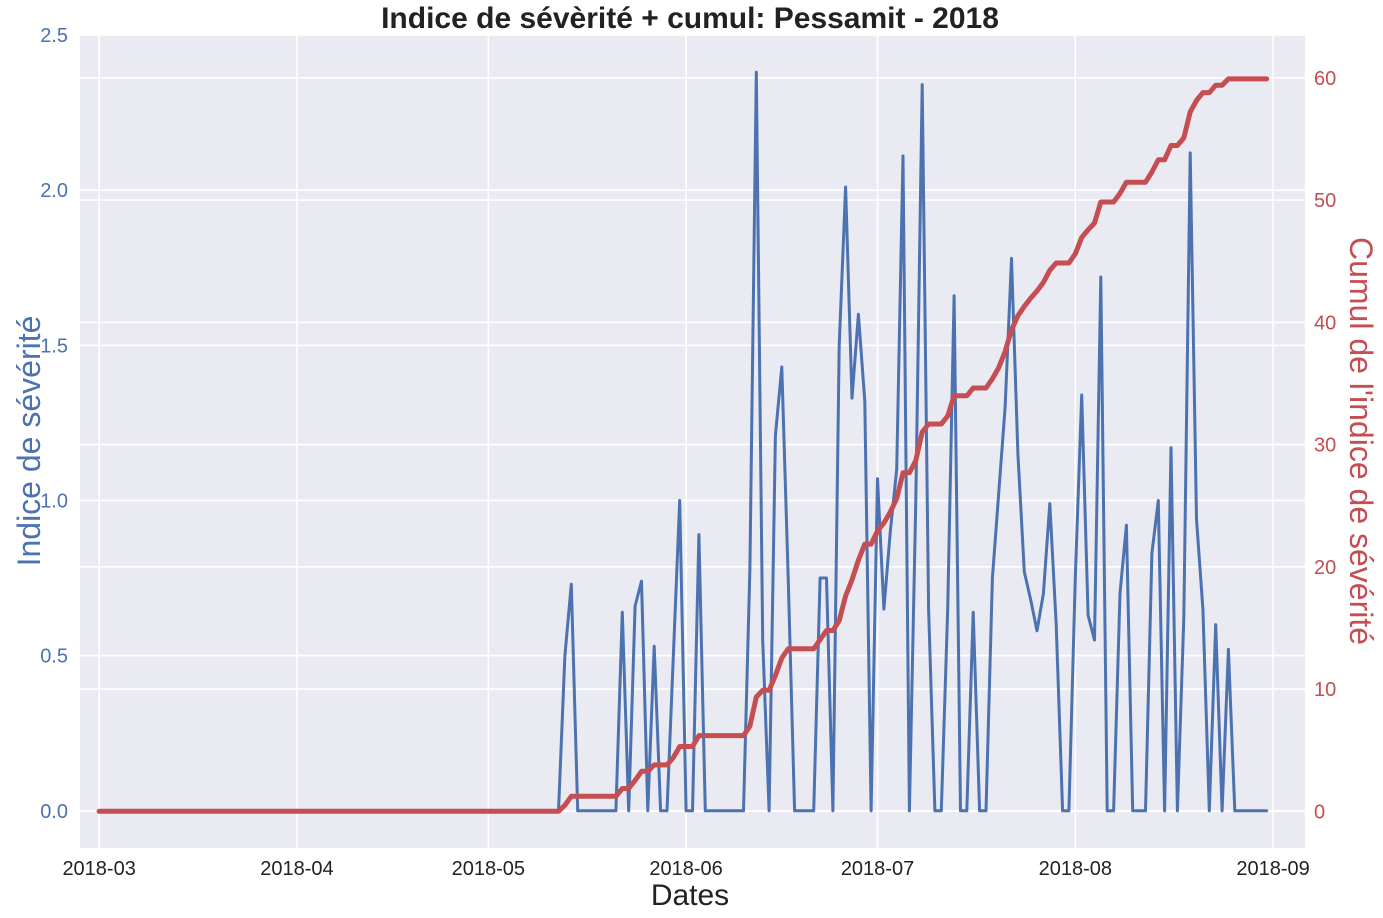 This screenshot has height=918, width=1383. Describe the element at coordinates (1075, 869) in the screenshot. I see `x-tick-label: 2018-08` at that location.